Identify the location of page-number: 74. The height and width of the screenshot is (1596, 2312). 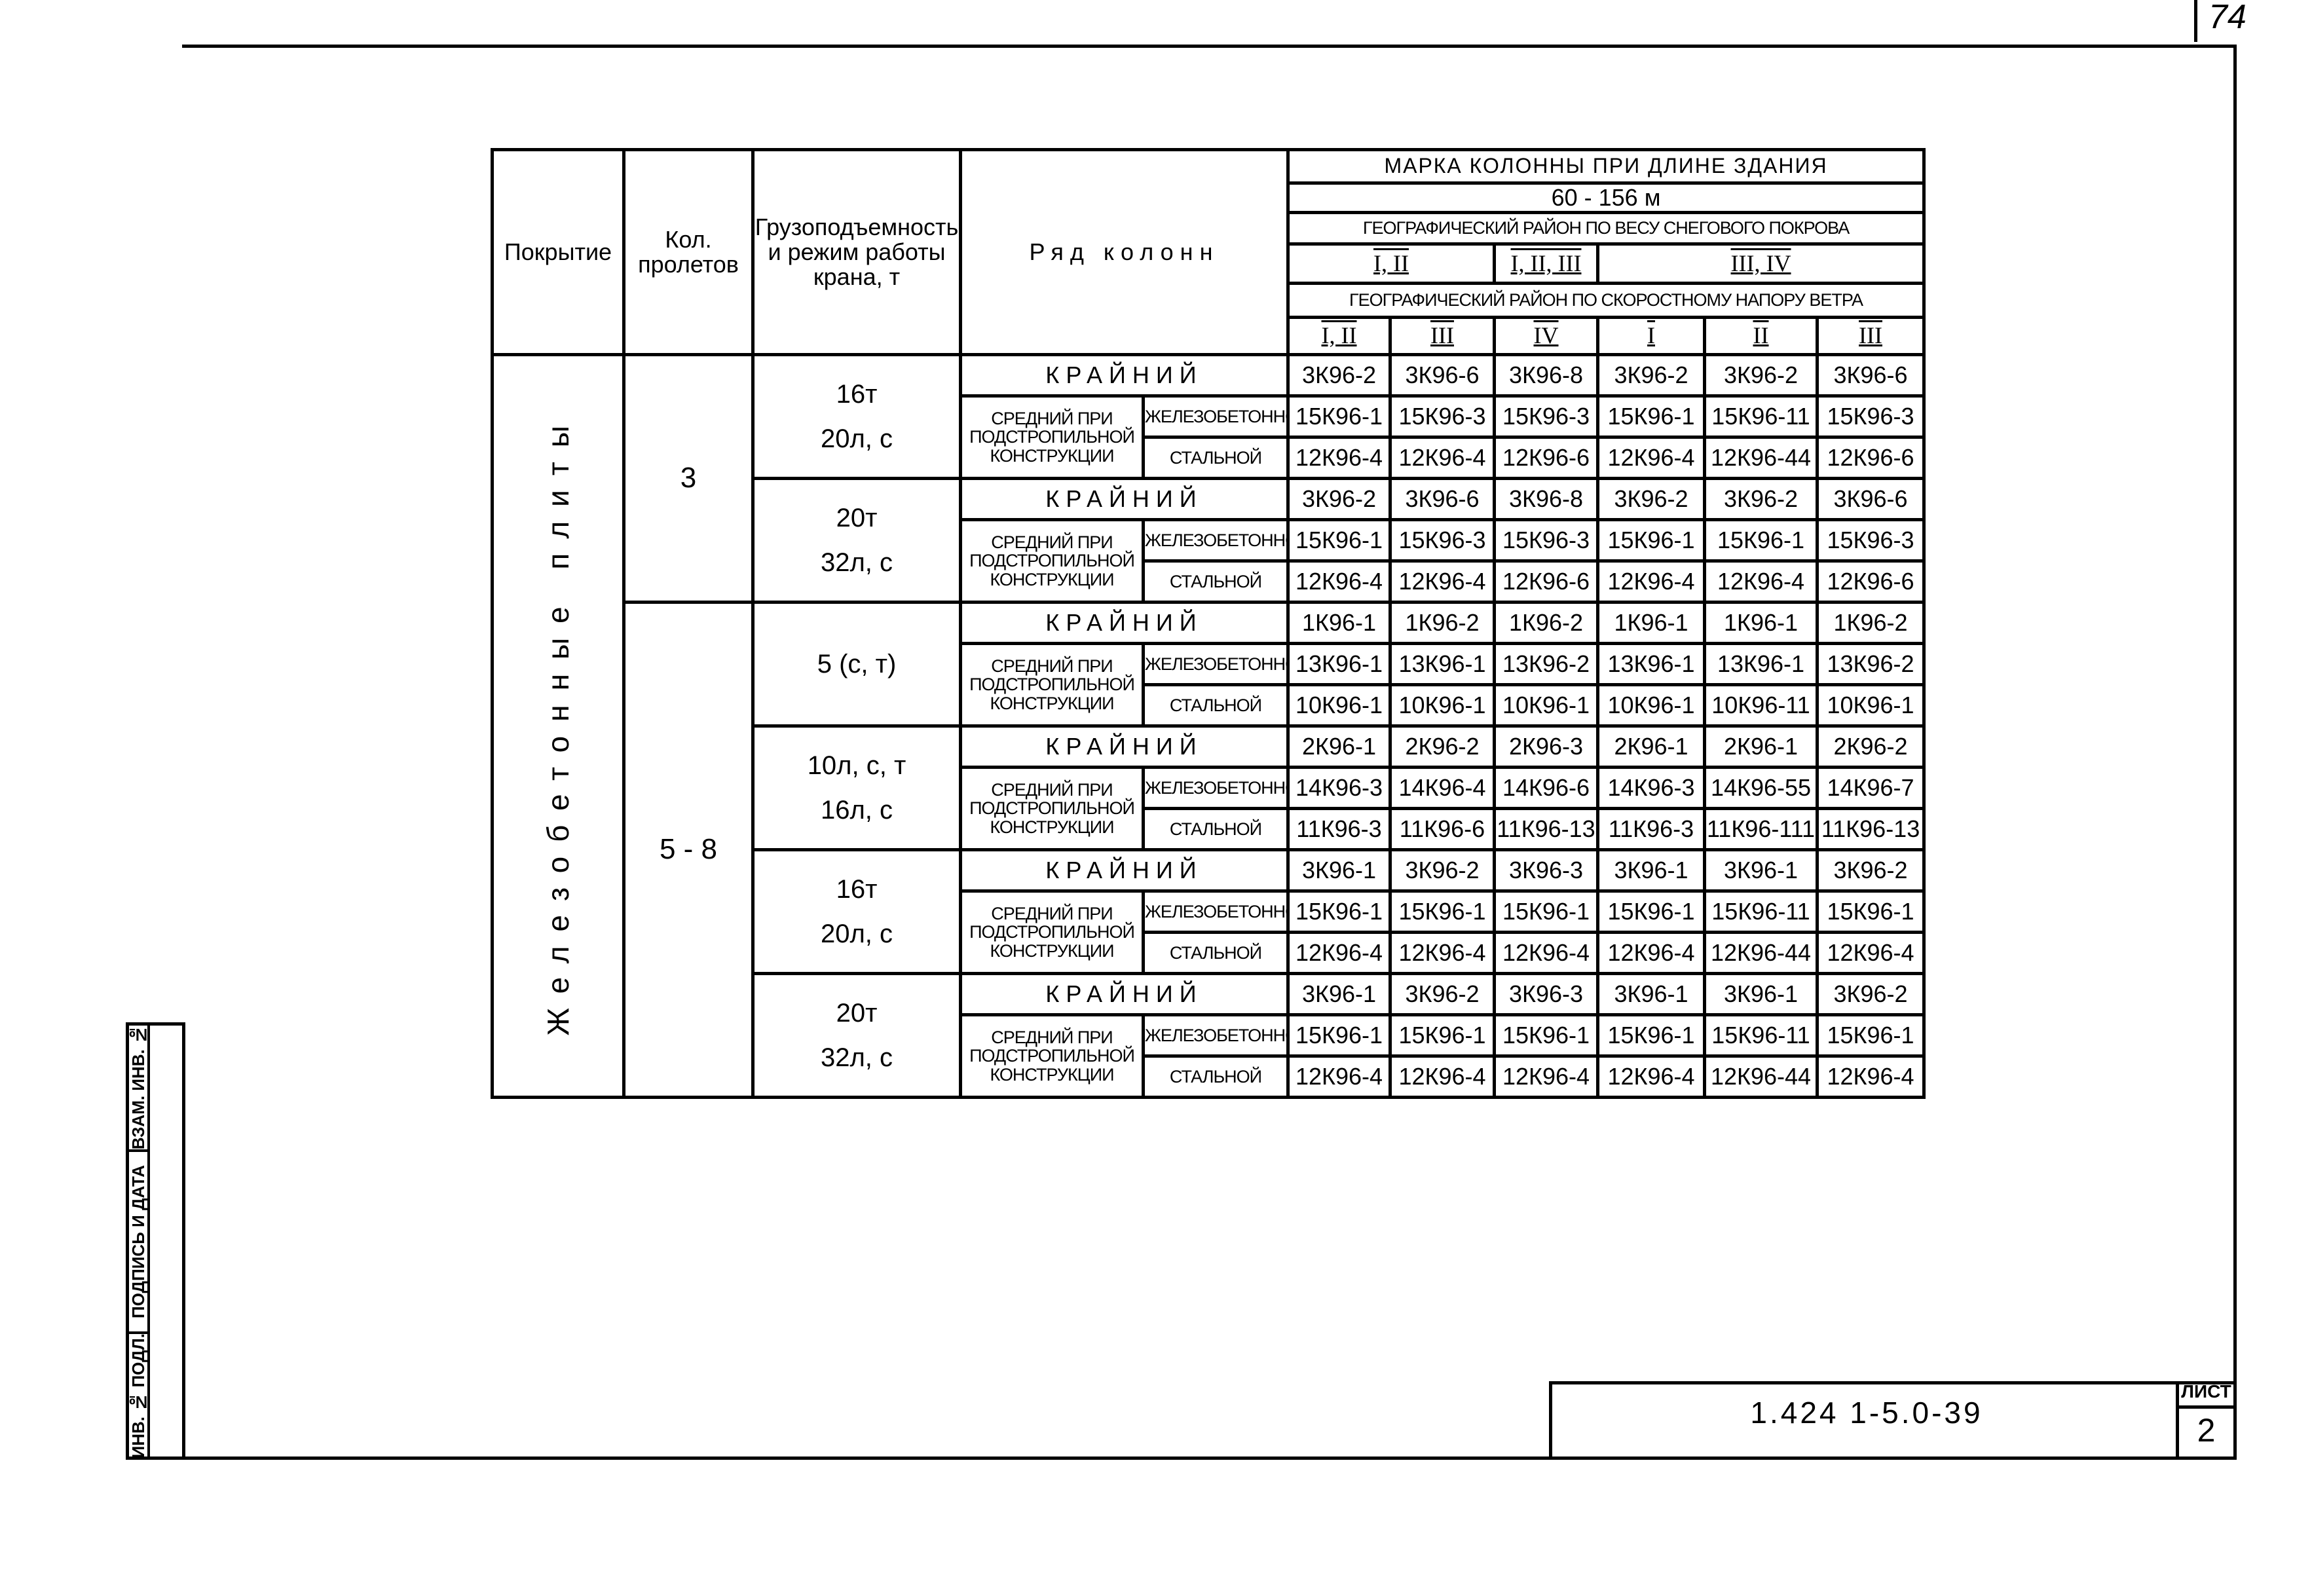
(2228, 18).